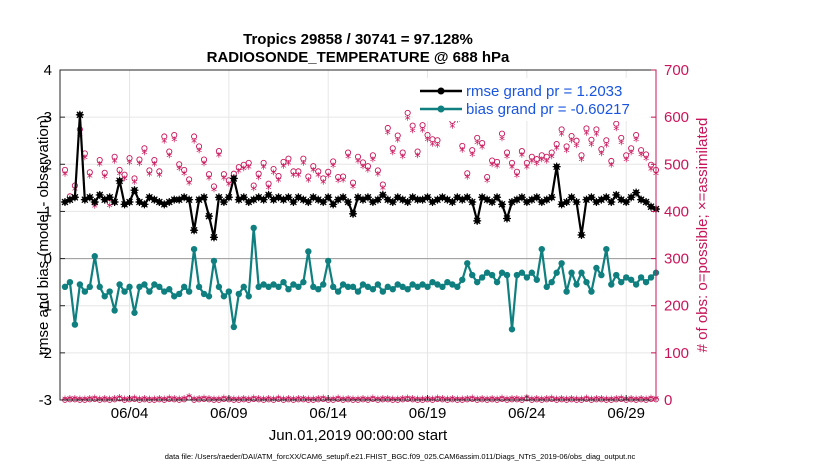  I want to click on y-left-tick-label: 0, so click(48, 259).